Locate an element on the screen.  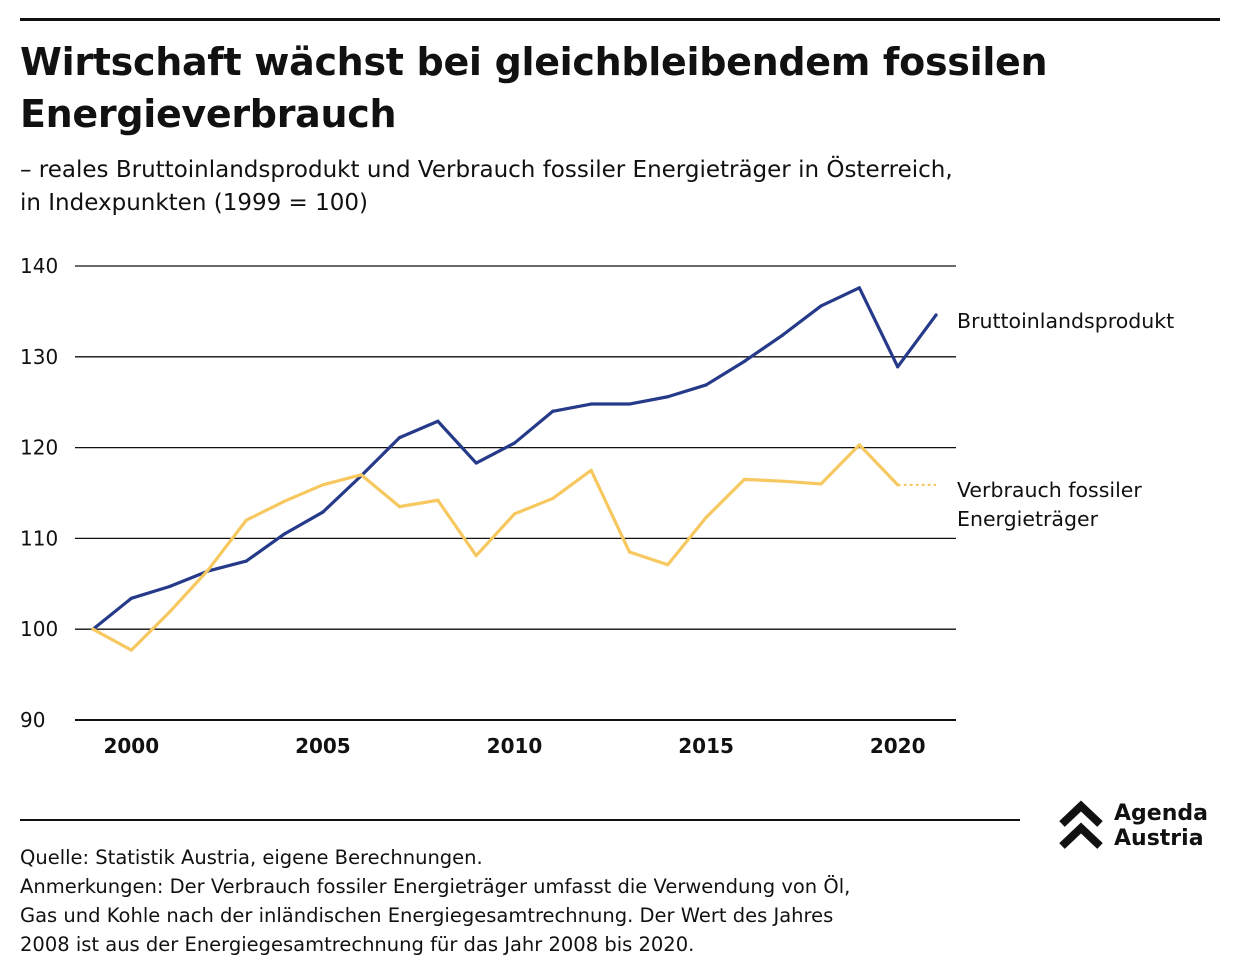
series-1-point-2010 is located at coordinates (514, 443).